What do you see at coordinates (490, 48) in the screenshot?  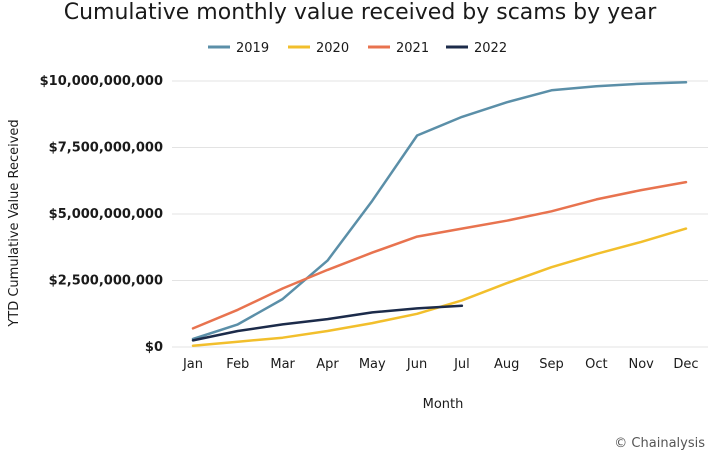 I see `legend-label-2022: 2022` at bounding box center [490, 48].